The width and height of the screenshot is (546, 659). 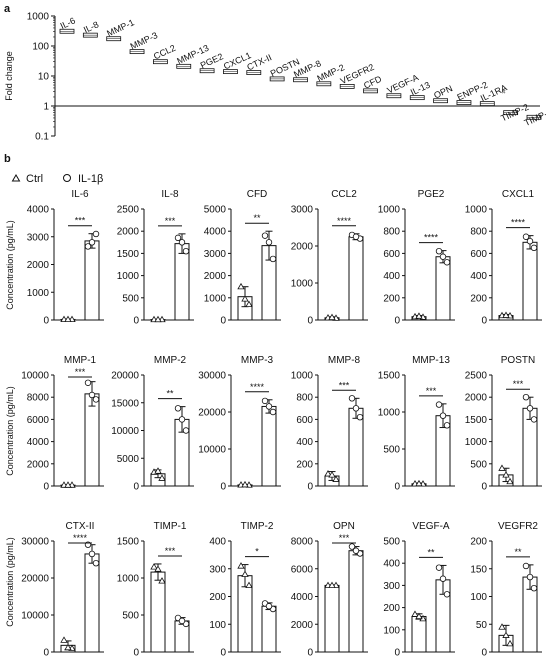 I want to click on row3-ylabel: Concentration (pg/mL), so click(x=10, y=582).